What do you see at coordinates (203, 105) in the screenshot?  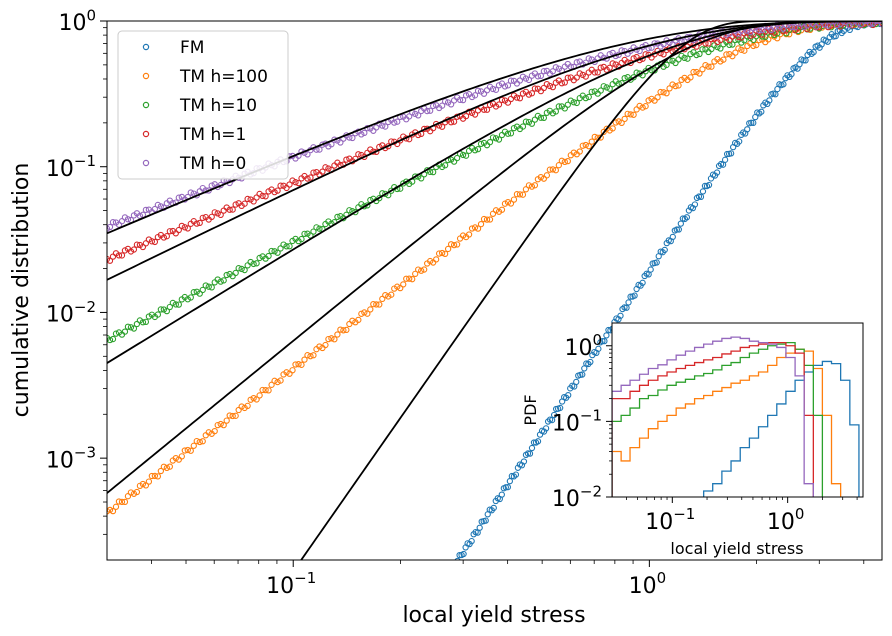 I see `legend: FM TM h=100 TM h=10 TM h=1 TM h=0` at bounding box center [203, 105].